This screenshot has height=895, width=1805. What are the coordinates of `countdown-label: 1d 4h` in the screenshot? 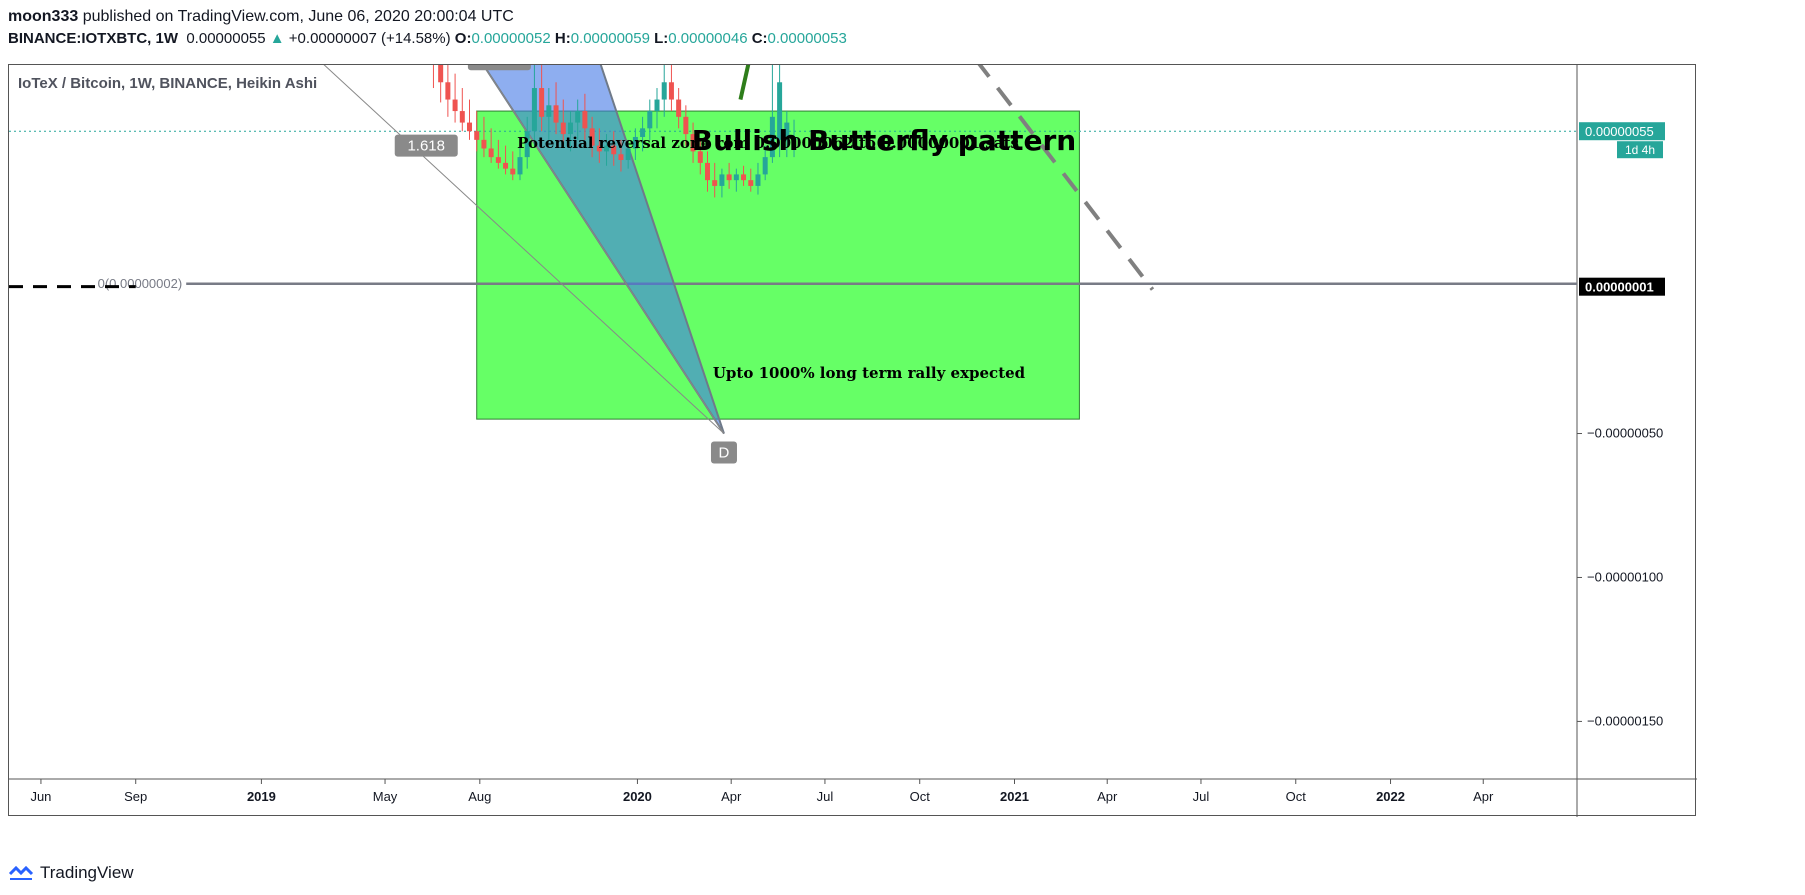 It's located at (1640, 150).